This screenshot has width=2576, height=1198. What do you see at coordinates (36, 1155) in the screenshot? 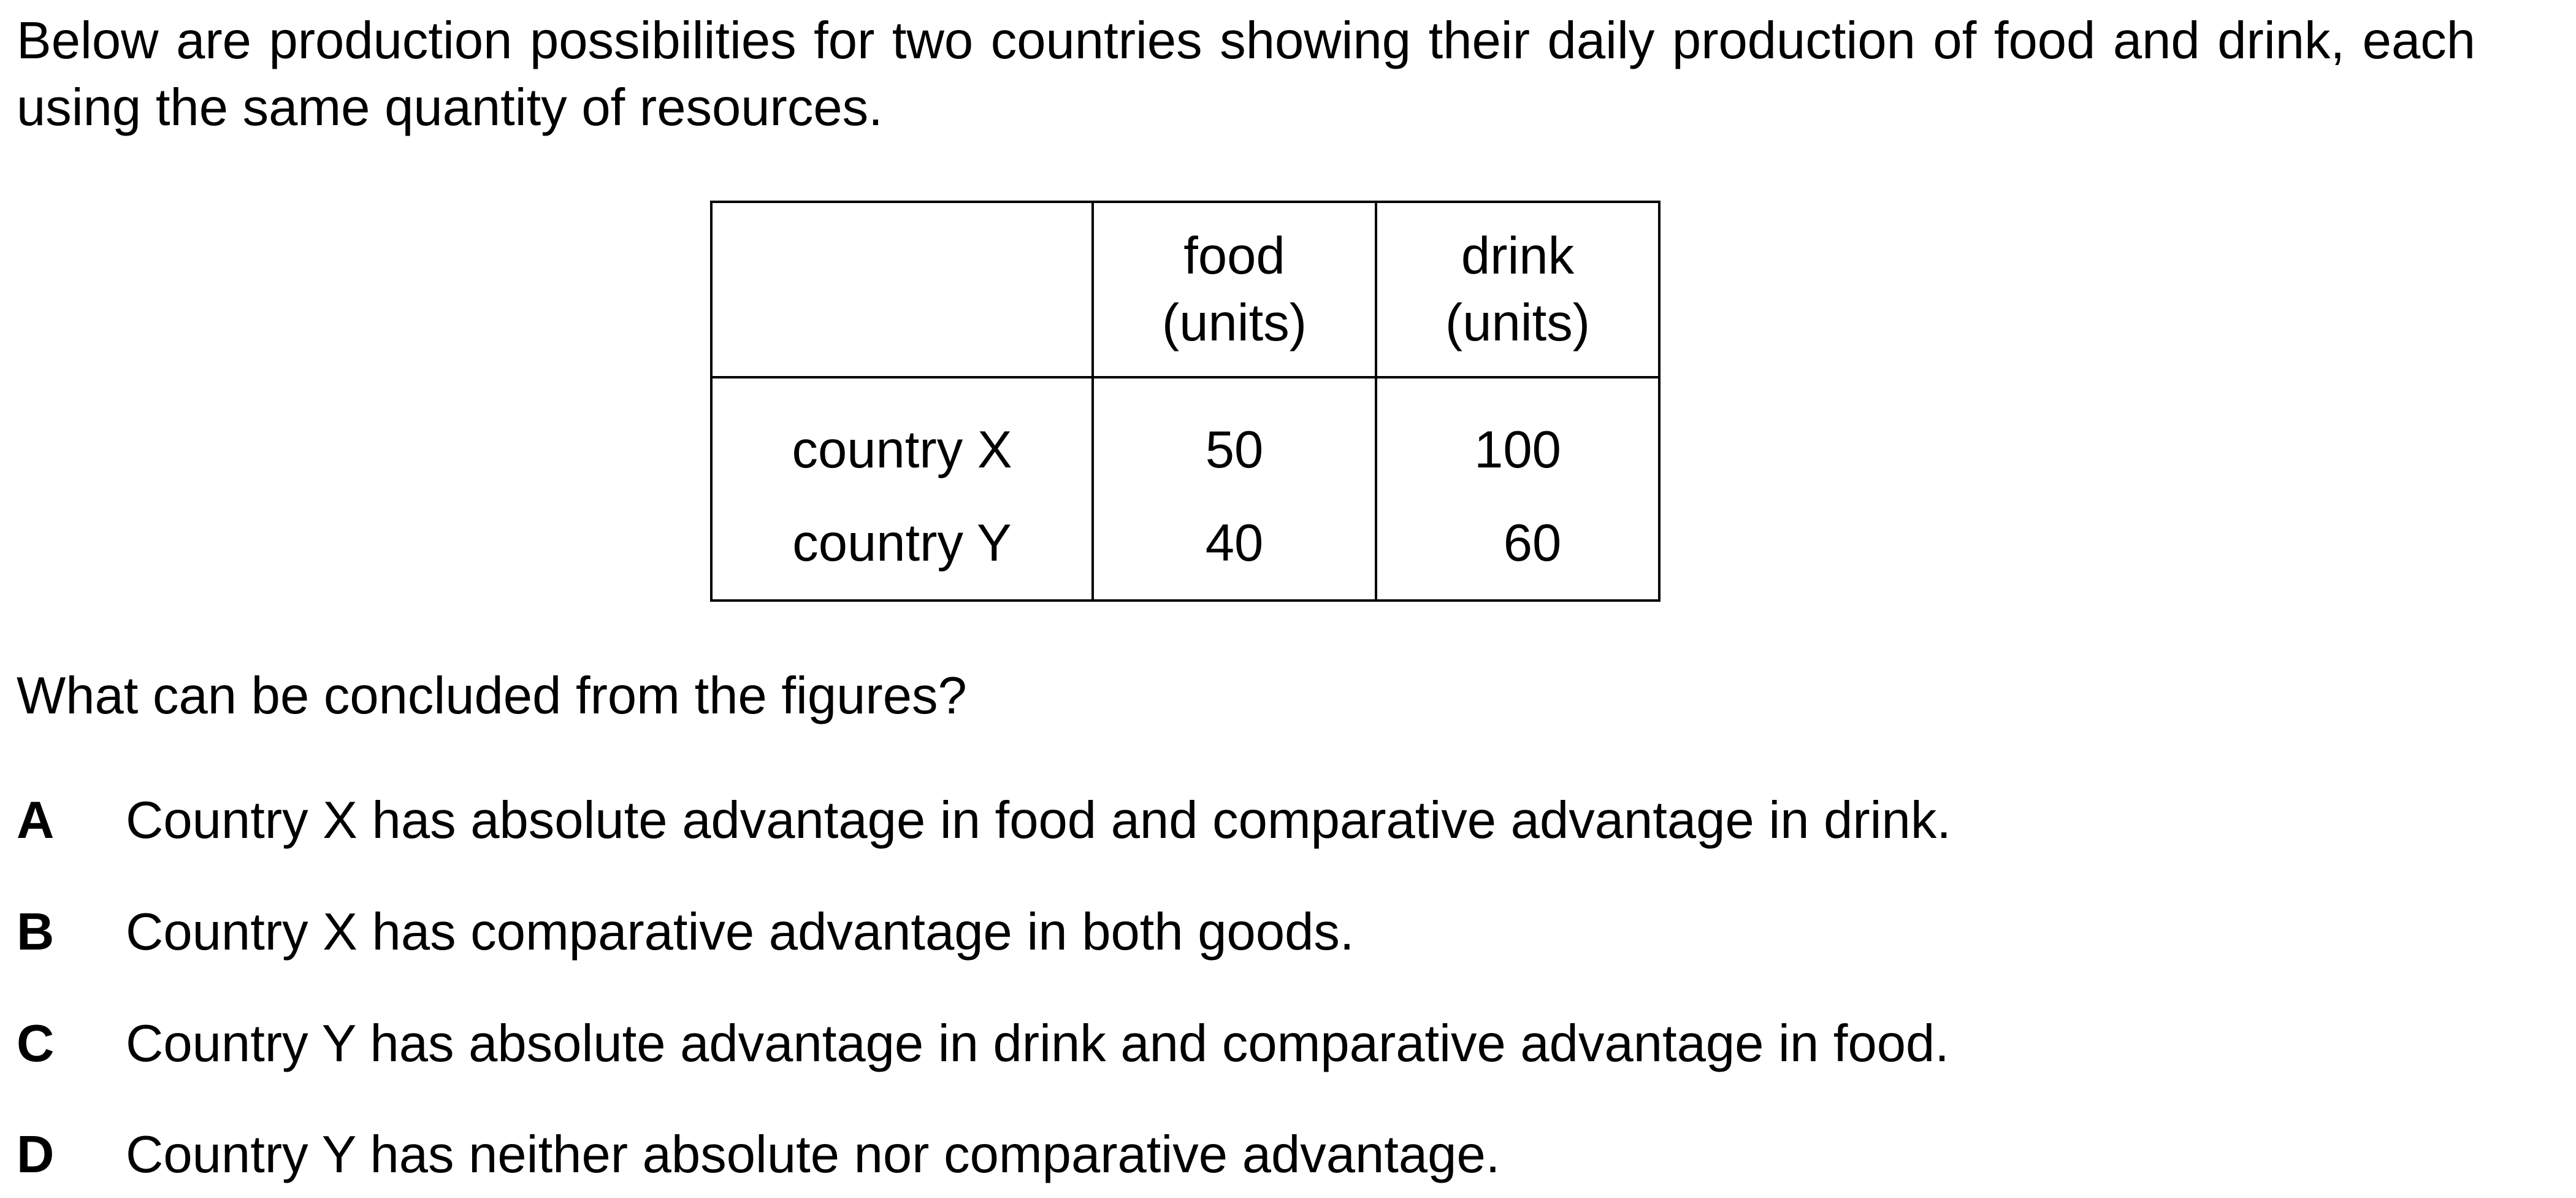
I see `option-d-letter: D` at bounding box center [36, 1155].